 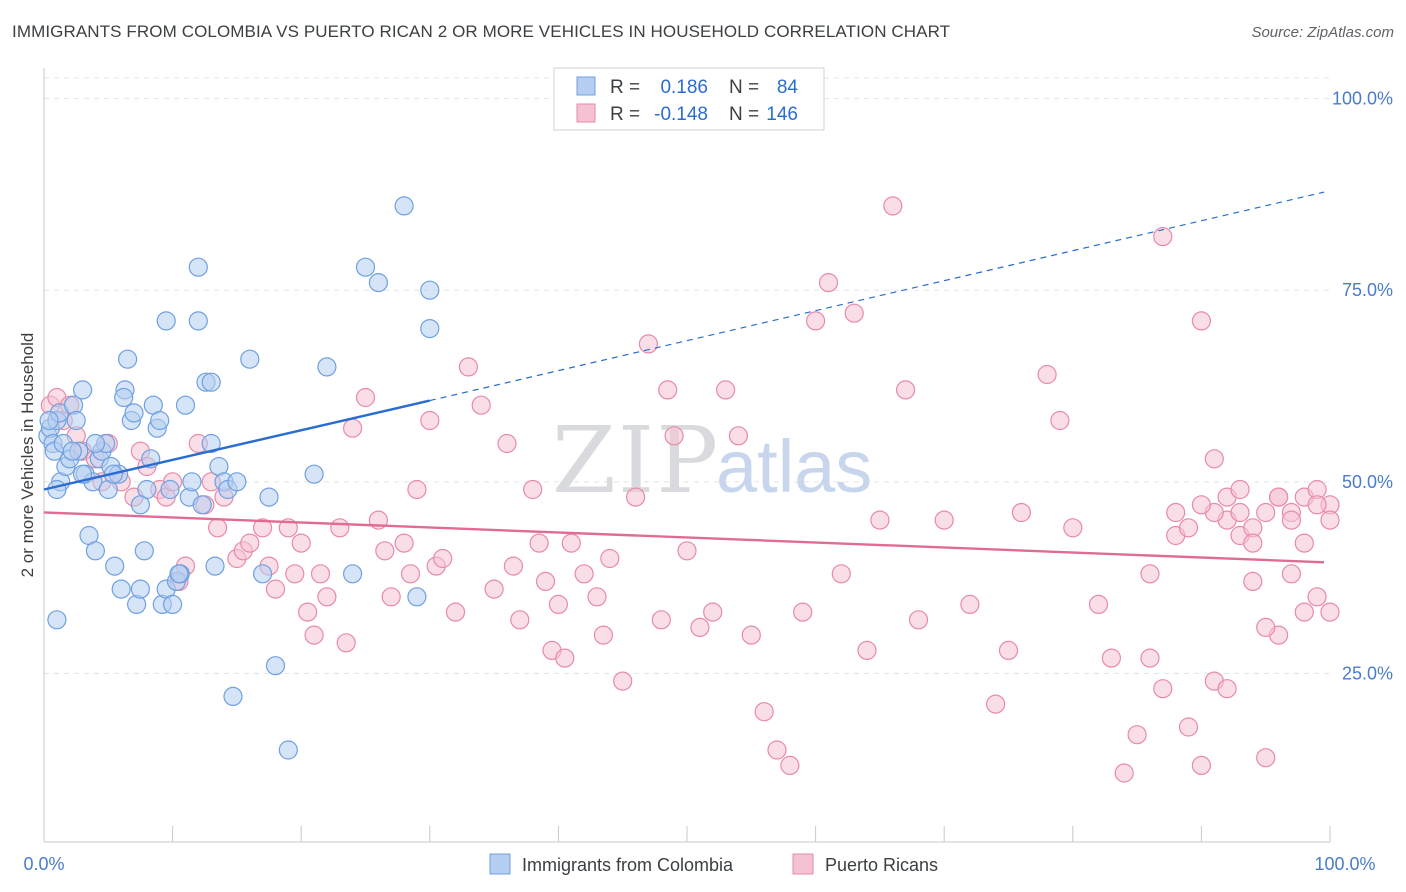 What do you see at coordinates (684, 537) in the screenshot?
I see `trend-line-puerto-rican` at bounding box center [684, 537].